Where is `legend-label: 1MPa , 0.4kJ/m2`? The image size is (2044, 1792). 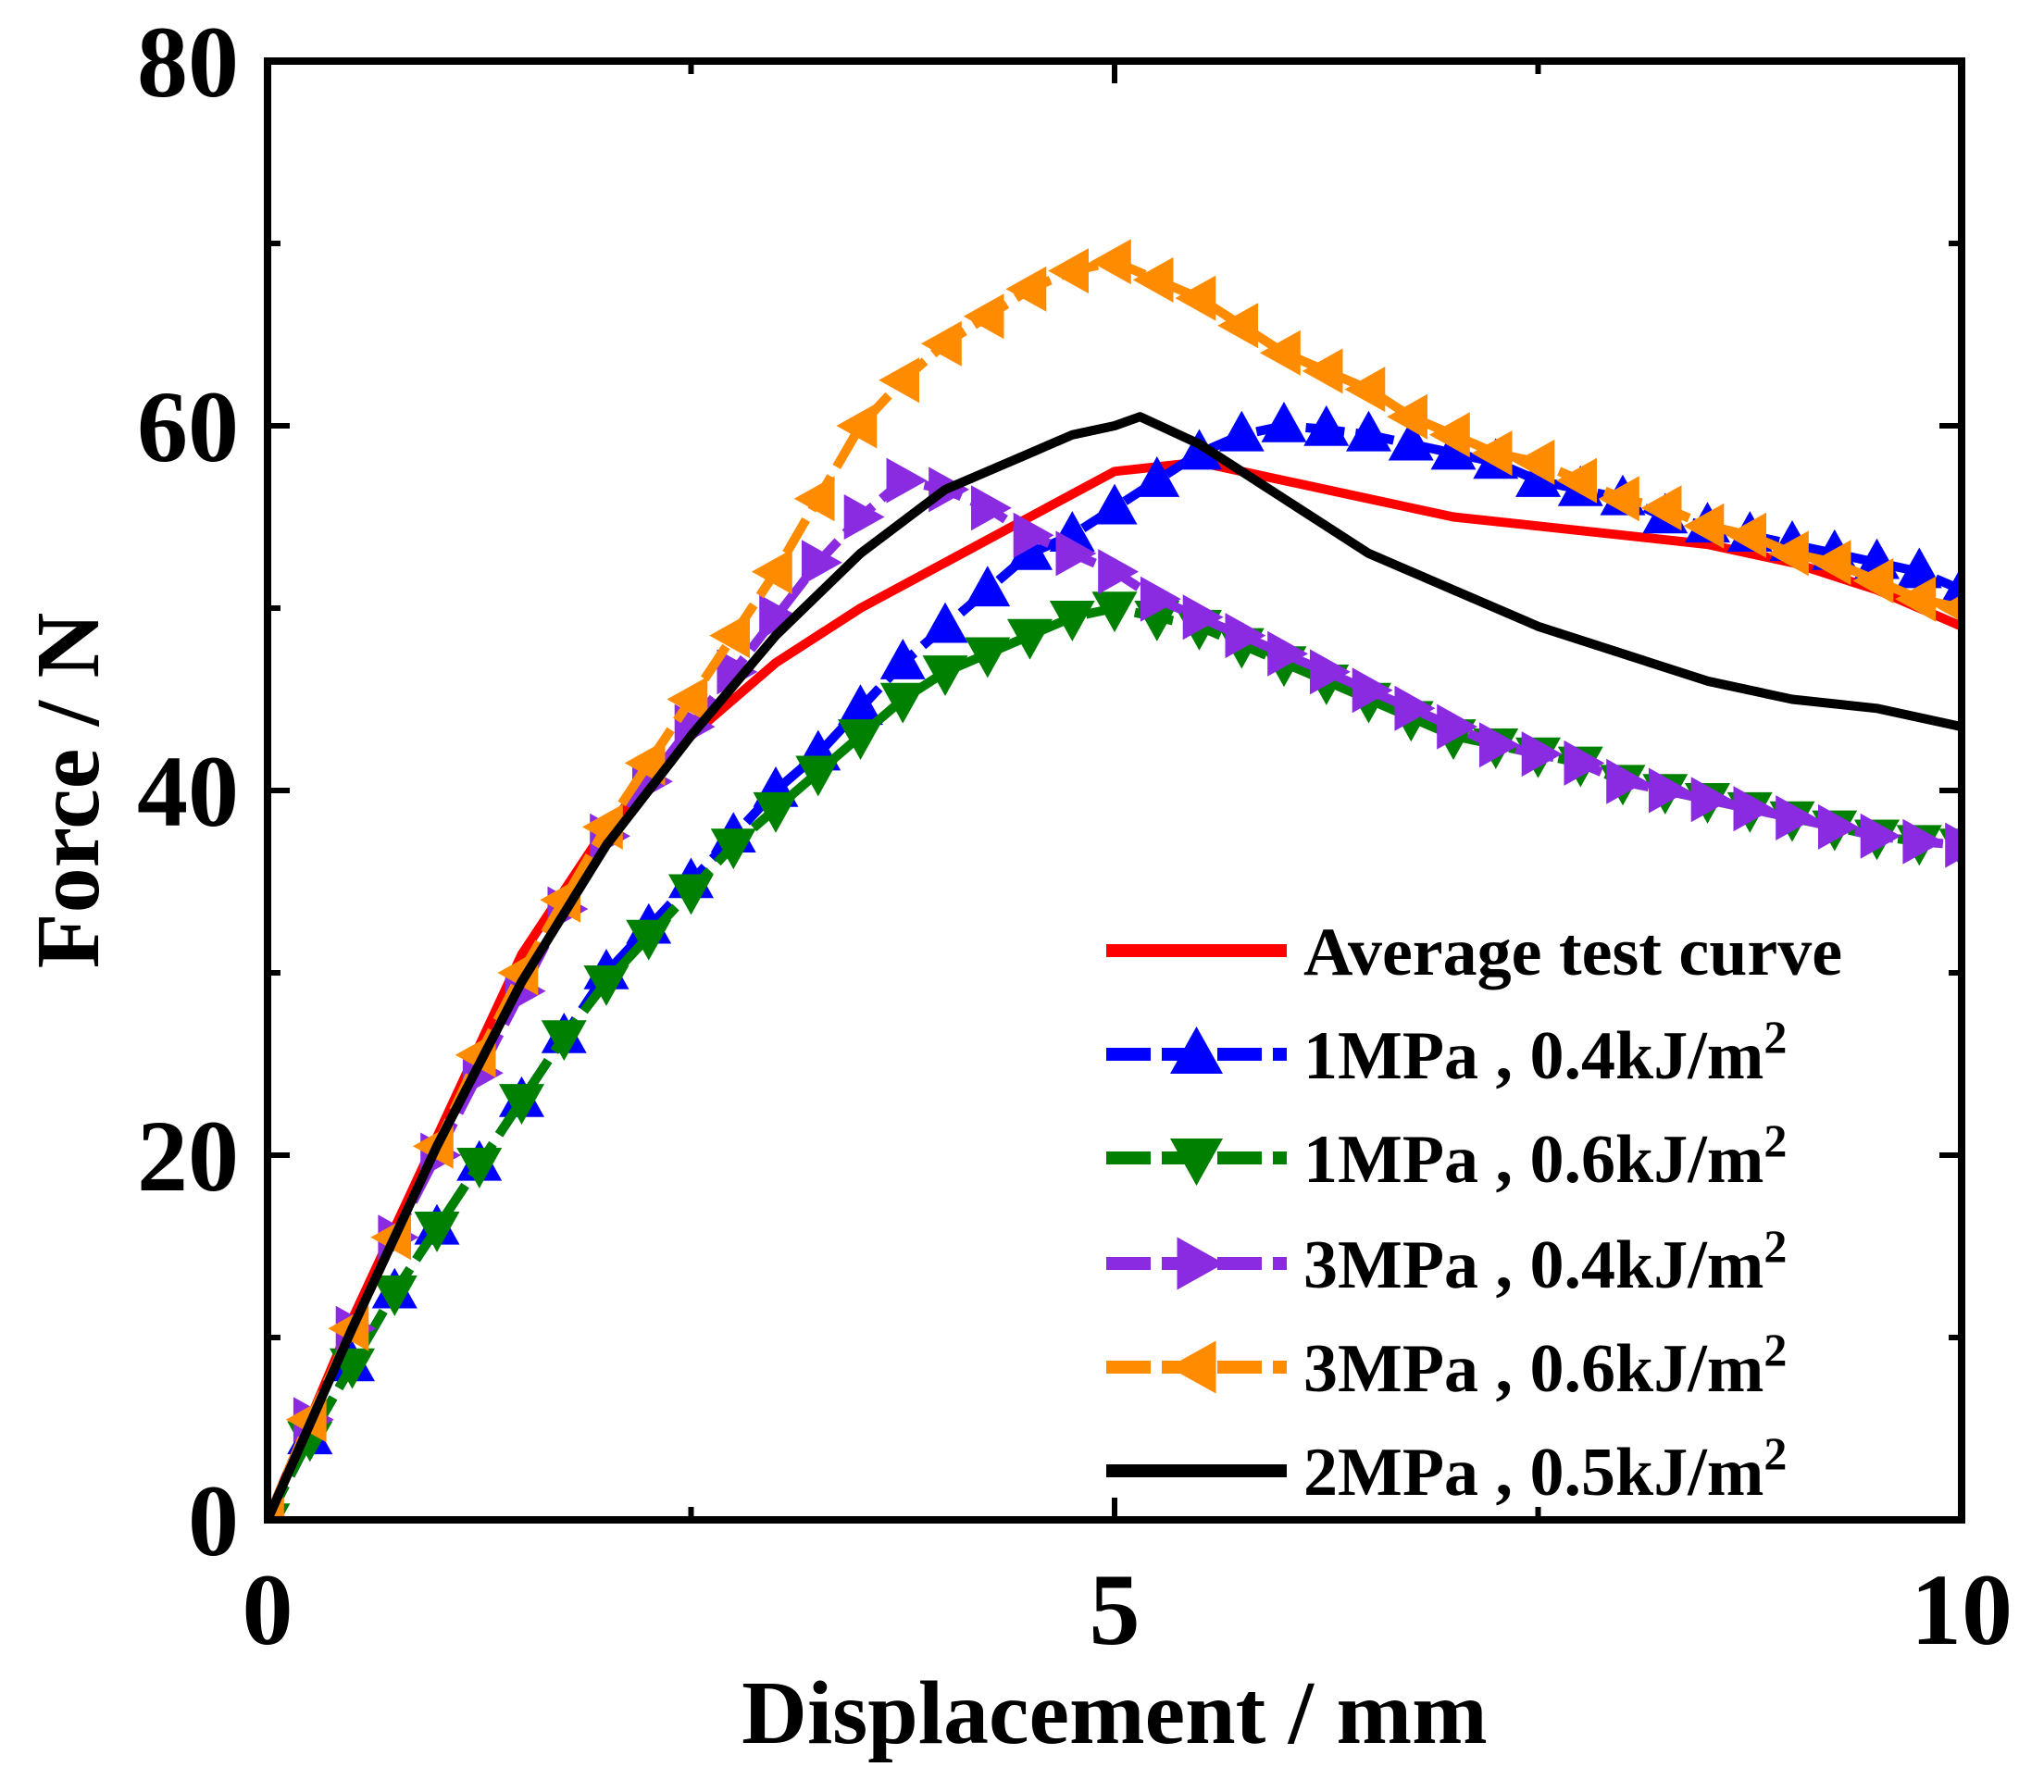 legend-label: 1MPa , 0.4kJ/m2 is located at coordinates (1545, 1052).